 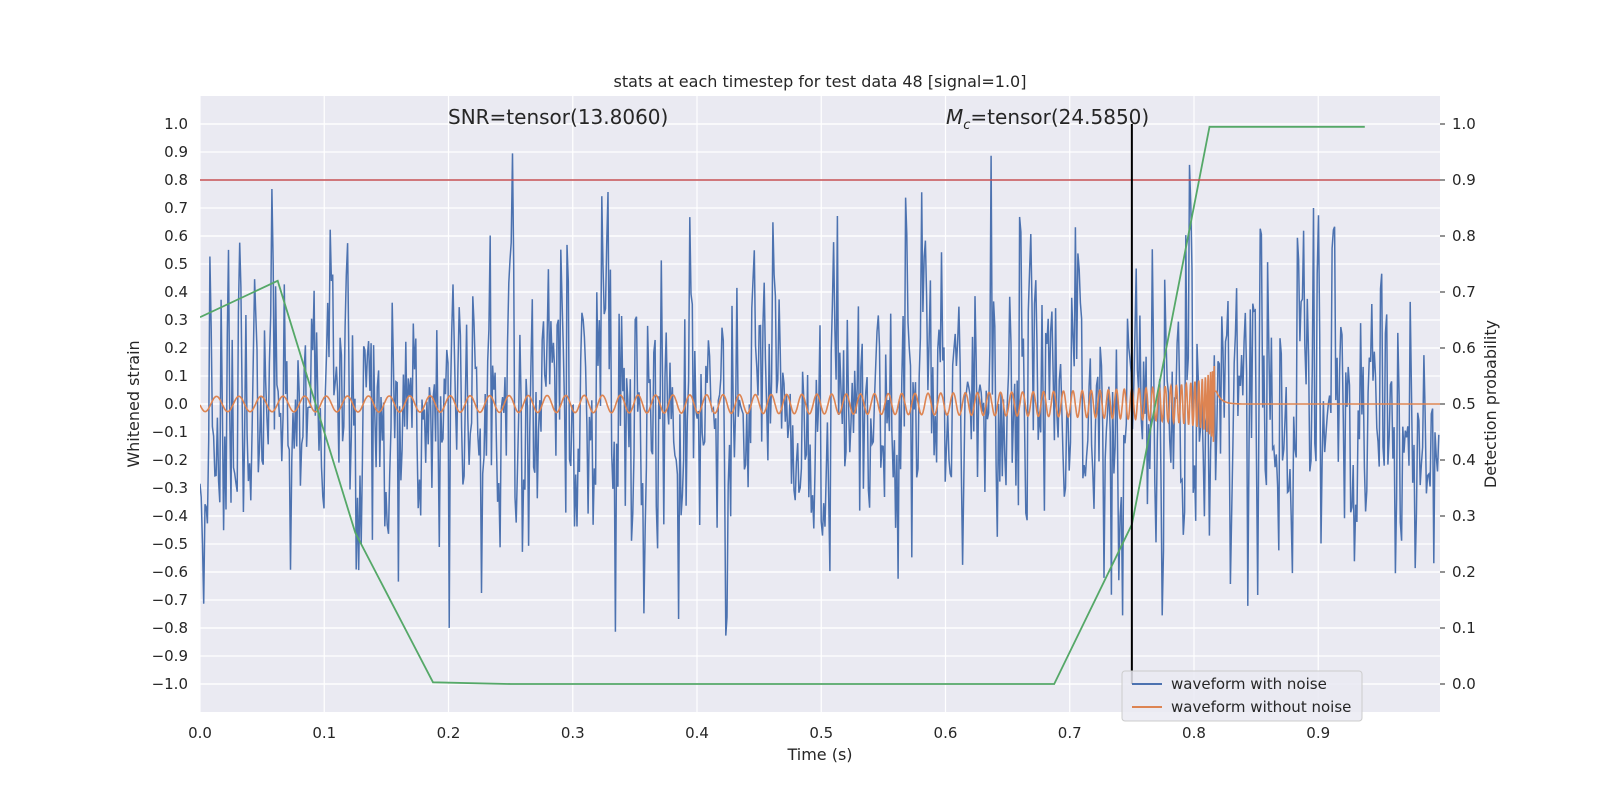 I want to click on y-left-tick-label: −1.0, so click(x=170, y=684).